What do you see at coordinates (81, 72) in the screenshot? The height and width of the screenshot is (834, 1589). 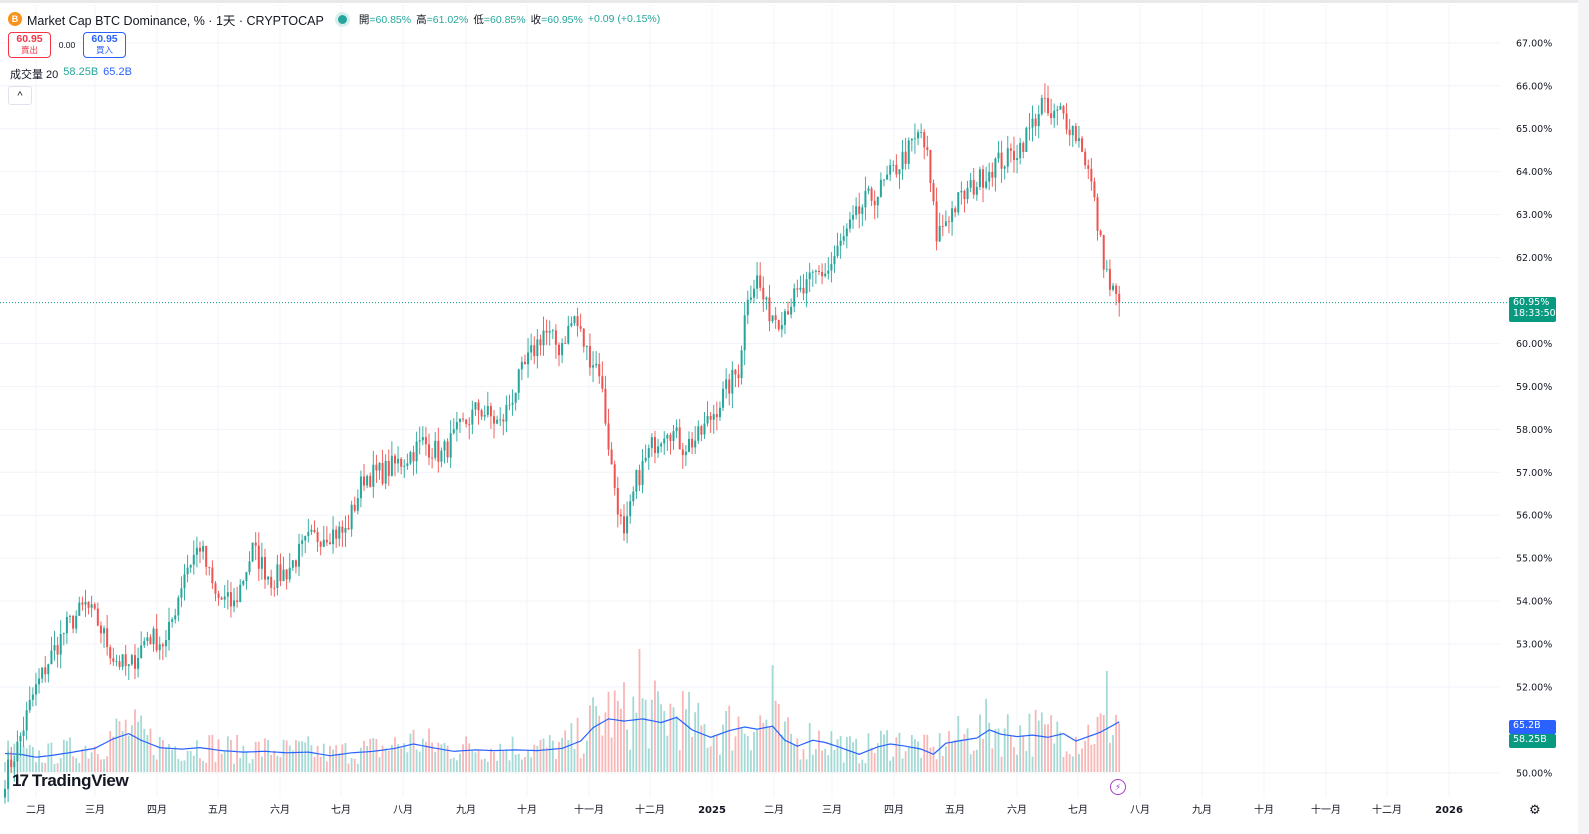 I see `volume-value: 58.25B` at bounding box center [81, 72].